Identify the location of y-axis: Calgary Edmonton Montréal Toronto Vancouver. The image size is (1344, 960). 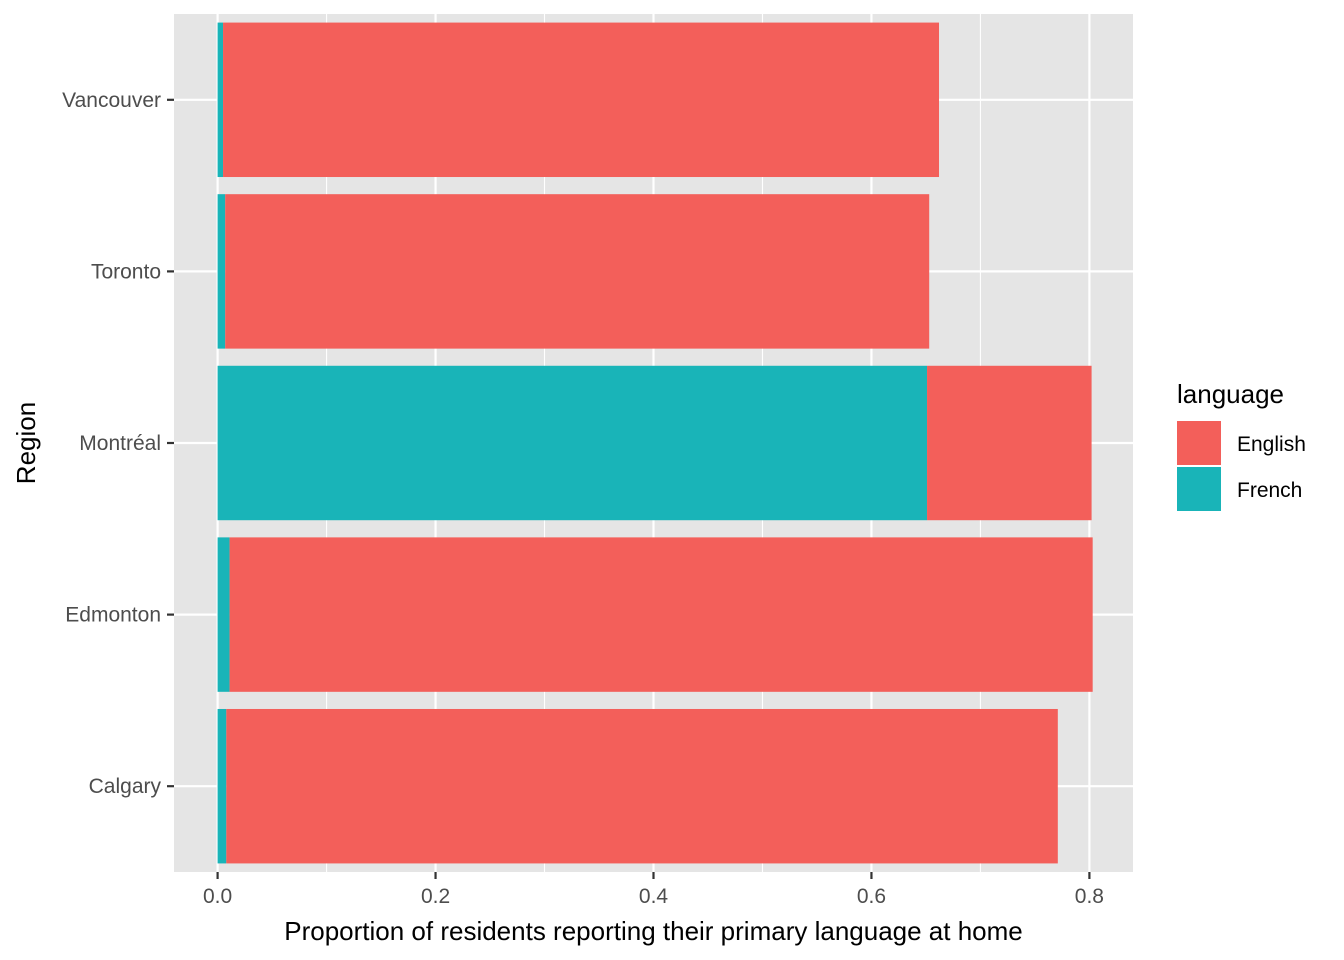
(118, 443).